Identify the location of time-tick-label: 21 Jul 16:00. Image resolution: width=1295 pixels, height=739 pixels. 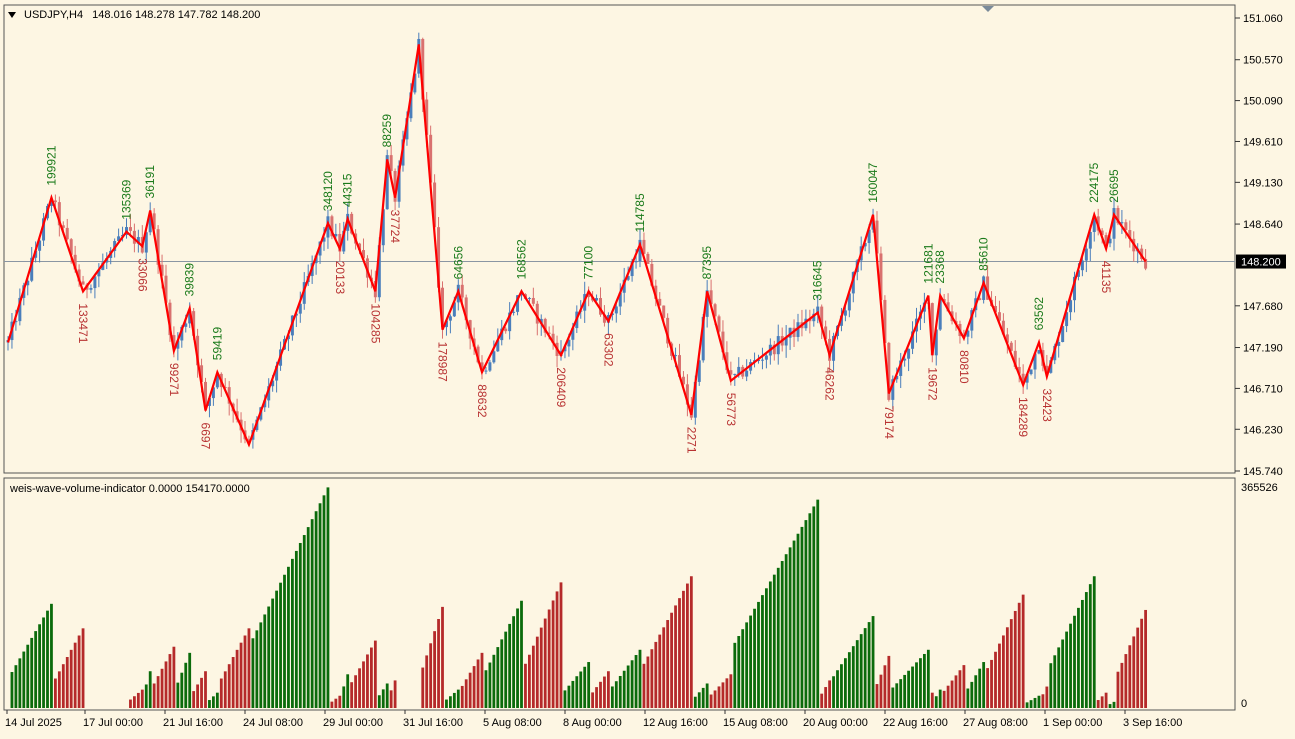
(193, 723).